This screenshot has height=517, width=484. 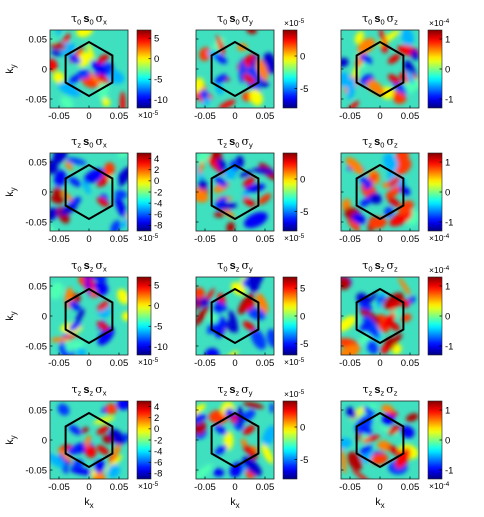 What do you see at coordinates (235, 390) in the screenshot?
I see `panel-title: τz sz σy` at bounding box center [235, 390].